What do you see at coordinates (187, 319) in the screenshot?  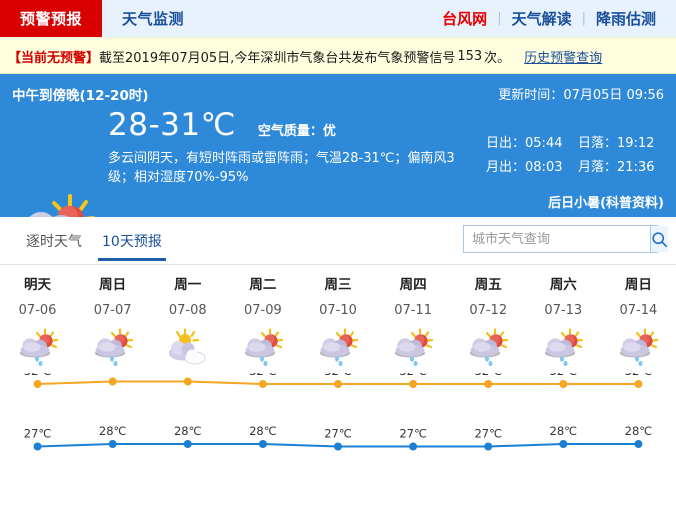 I see `forecast-day-column: 周一 07-08` at bounding box center [187, 319].